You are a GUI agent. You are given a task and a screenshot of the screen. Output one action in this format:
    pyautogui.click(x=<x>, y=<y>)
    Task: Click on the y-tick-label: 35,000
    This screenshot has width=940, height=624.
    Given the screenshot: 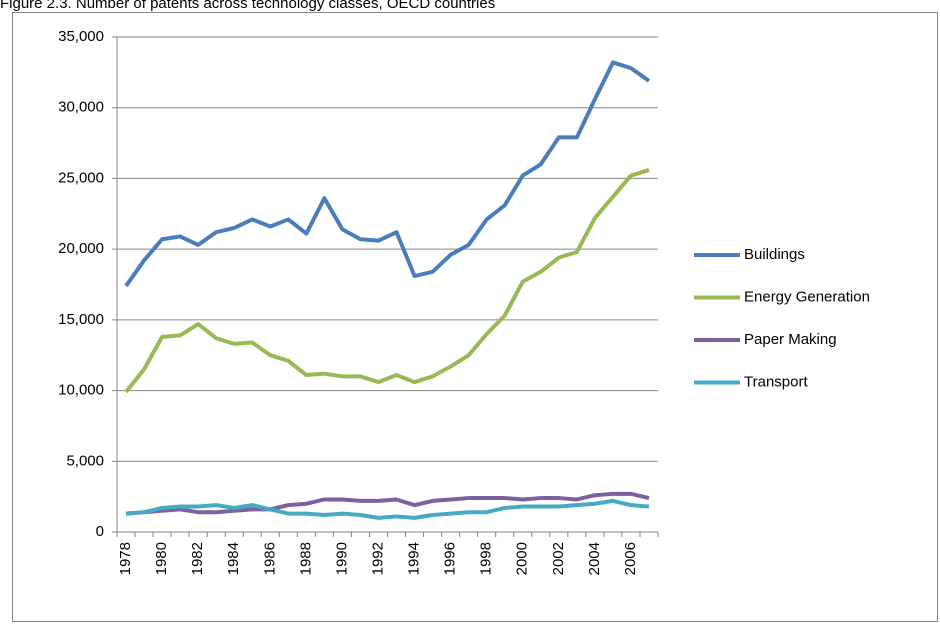 What is the action you would take?
    pyautogui.click(x=81, y=36)
    